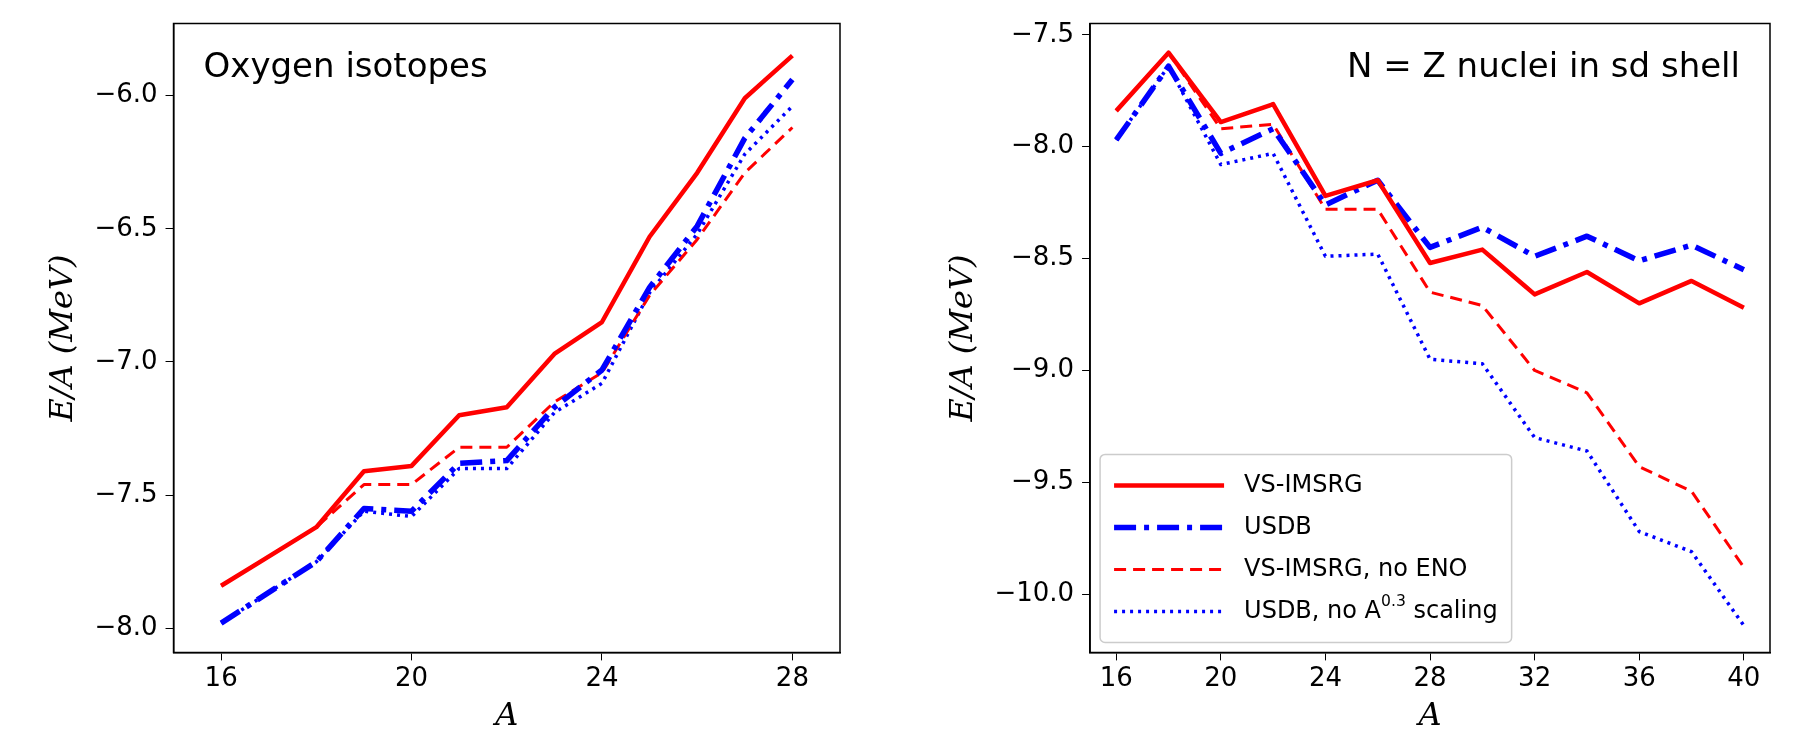 The image size is (1800, 750). Describe the element at coordinates (126, 93) in the screenshot. I see `y-tick-label: −6.0` at that location.